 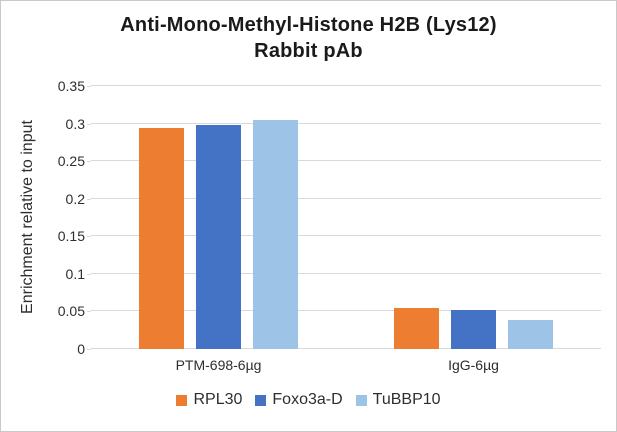 I want to click on bar-RPL30-PTM-698-6µg, so click(x=162, y=238).